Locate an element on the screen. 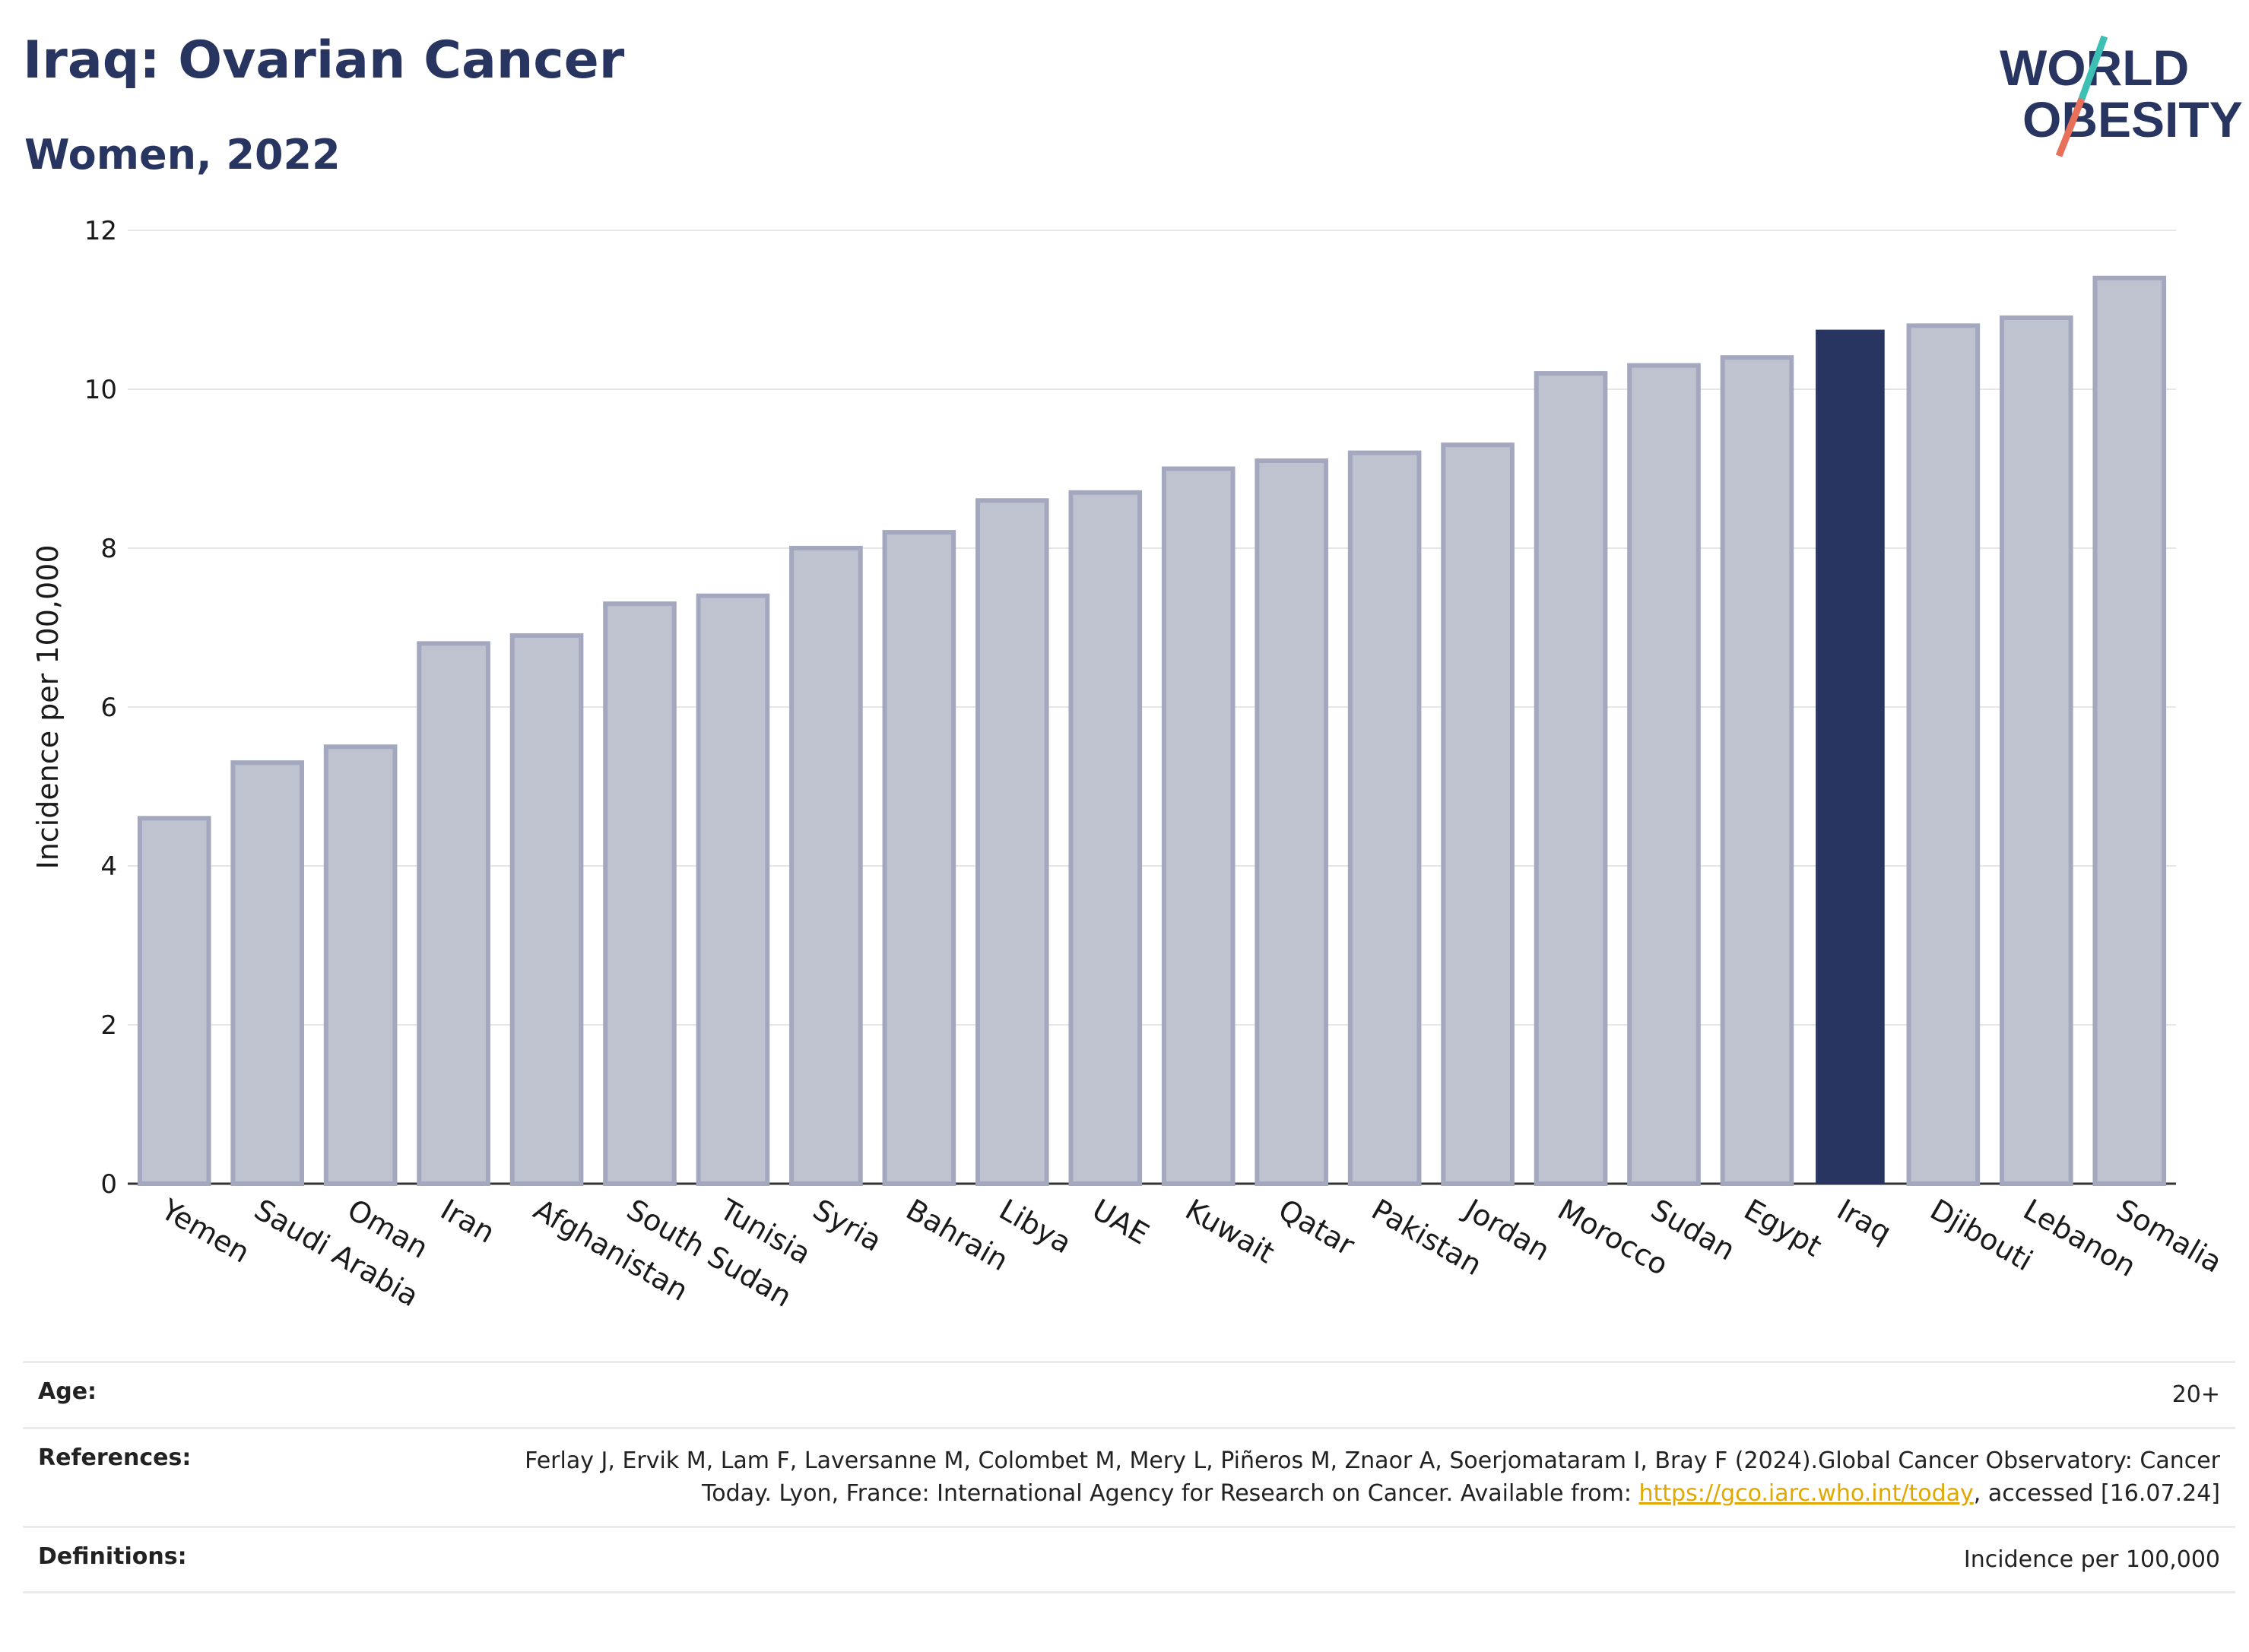  y-tick-label: 4 is located at coordinates (108, 866).